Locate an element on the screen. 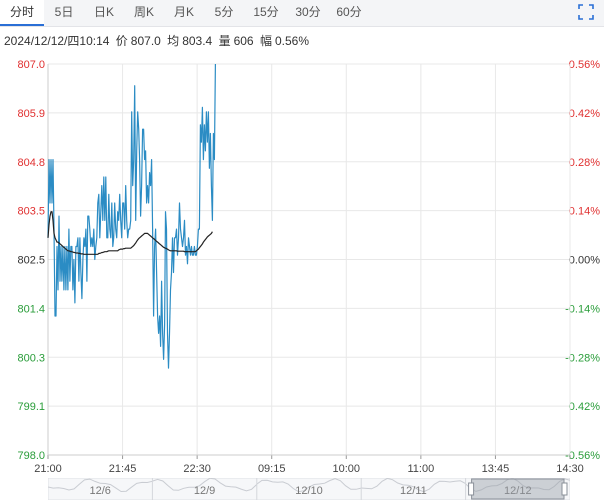 The image size is (604, 503). y-left-tick-label: 802.5 is located at coordinates (31, 261).